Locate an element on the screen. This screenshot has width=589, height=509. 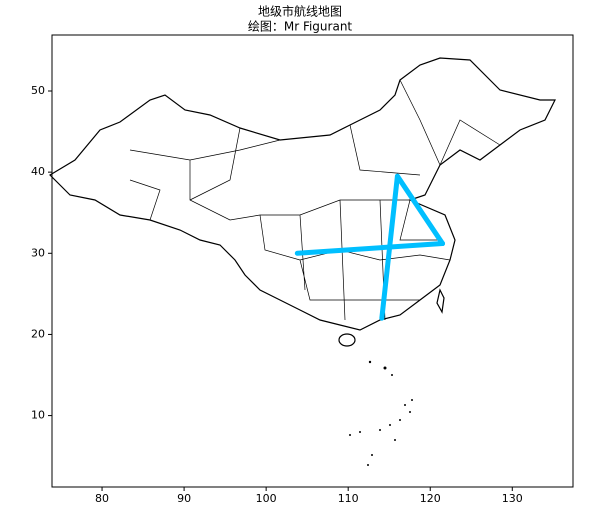
y-tick-label: 30 is located at coordinates (38, 252).